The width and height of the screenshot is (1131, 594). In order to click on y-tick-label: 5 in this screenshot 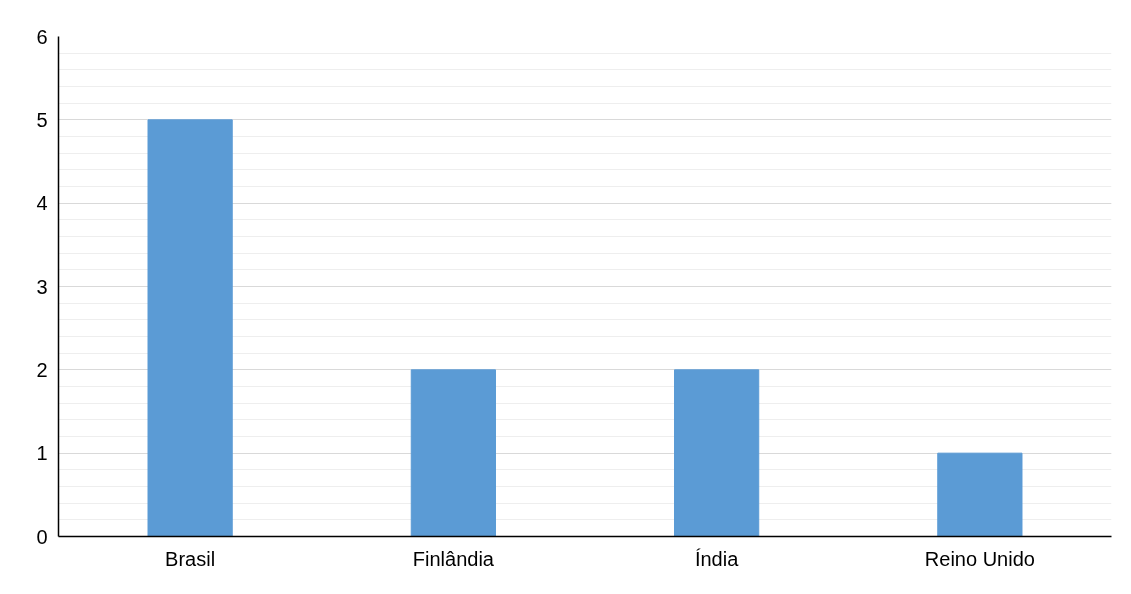, I will do `click(42, 119)`.